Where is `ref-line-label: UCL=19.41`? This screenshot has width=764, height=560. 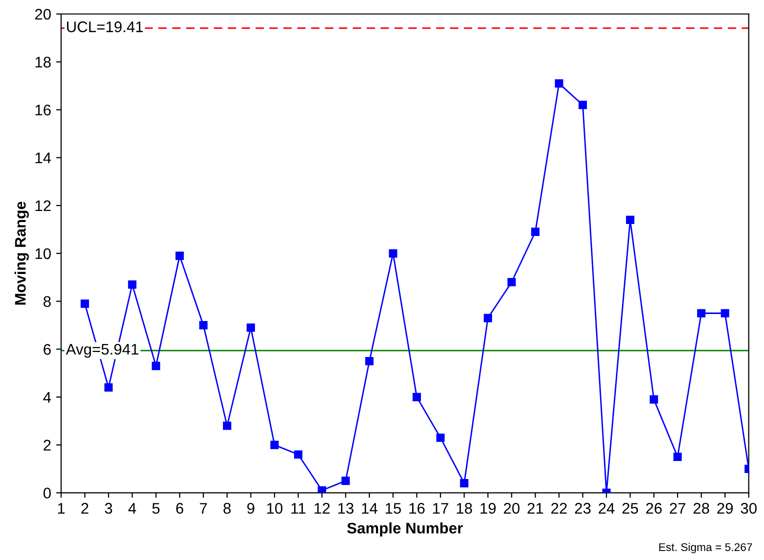 ref-line-label: UCL=19.41 is located at coordinates (105, 26).